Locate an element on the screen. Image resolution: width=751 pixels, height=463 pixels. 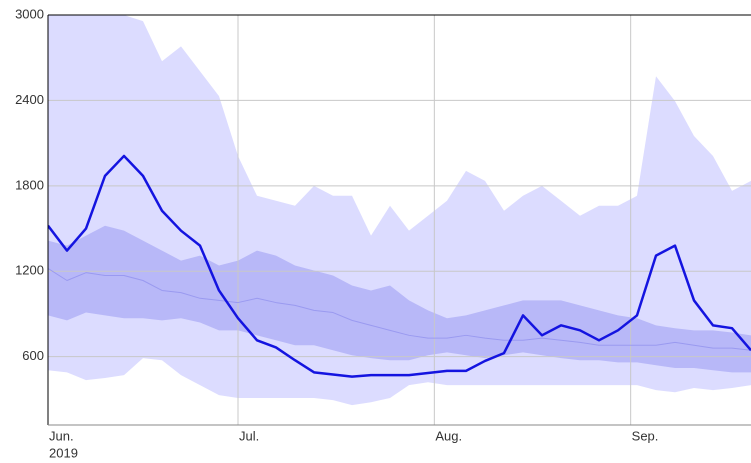
x-tick-label: Jun. is located at coordinates (61, 435).